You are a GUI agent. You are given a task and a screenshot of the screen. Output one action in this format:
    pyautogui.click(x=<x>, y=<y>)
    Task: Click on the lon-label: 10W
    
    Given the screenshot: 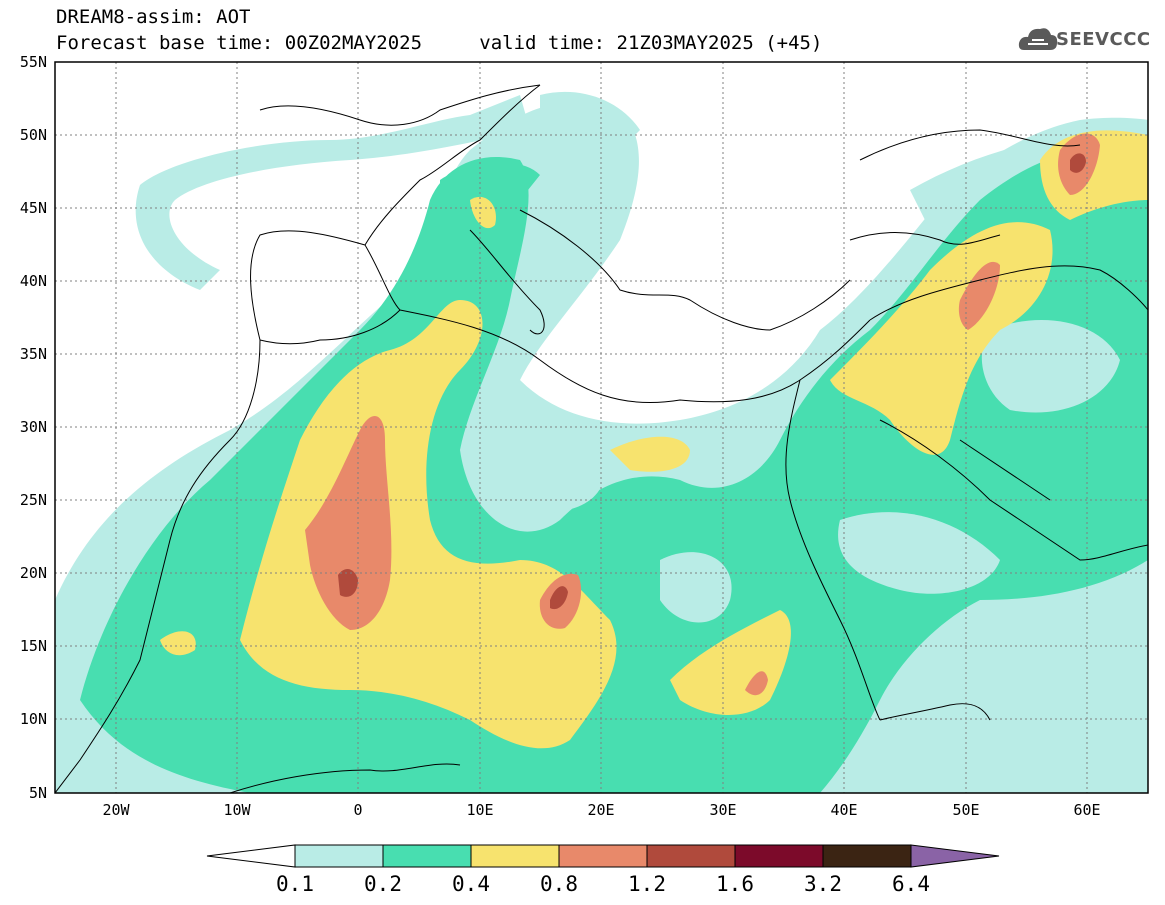 What is the action you would take?
    pyautogui.click(x=237, y=810)
    